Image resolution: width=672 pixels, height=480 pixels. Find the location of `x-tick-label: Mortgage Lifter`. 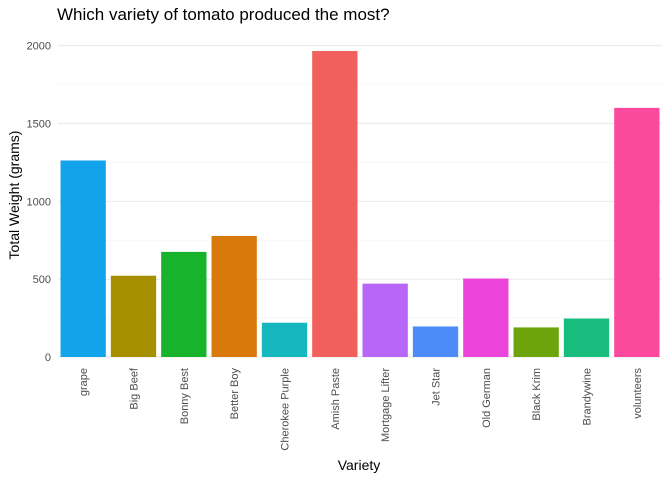

x-tick-label: Mortgage Lifter is located at coordinates (386, 405).